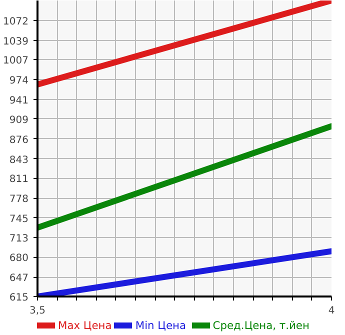 This screenshot has width=345, height=335. Describe the element at coordinates (19, 140) in the screenshot. I see `y-tick-label: 876` at that location.